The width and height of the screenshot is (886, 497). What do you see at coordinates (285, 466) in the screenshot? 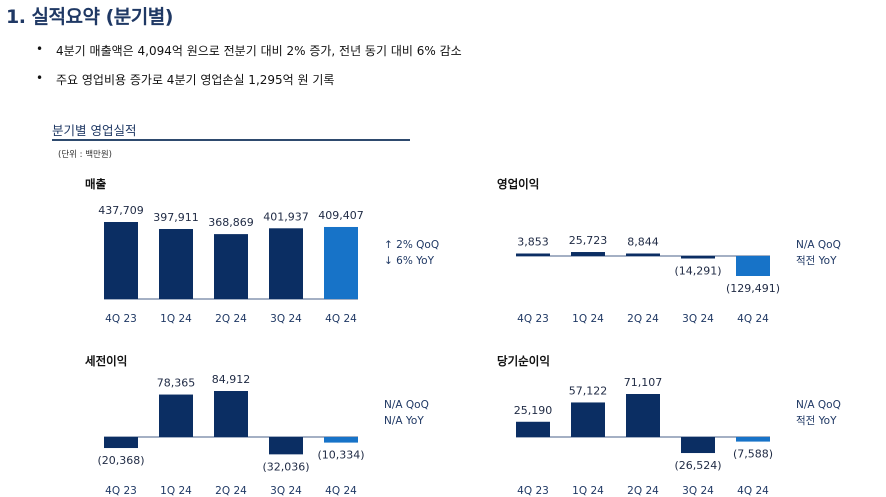
I see `data-label: (32,036)` at bounding box center [285, 466].